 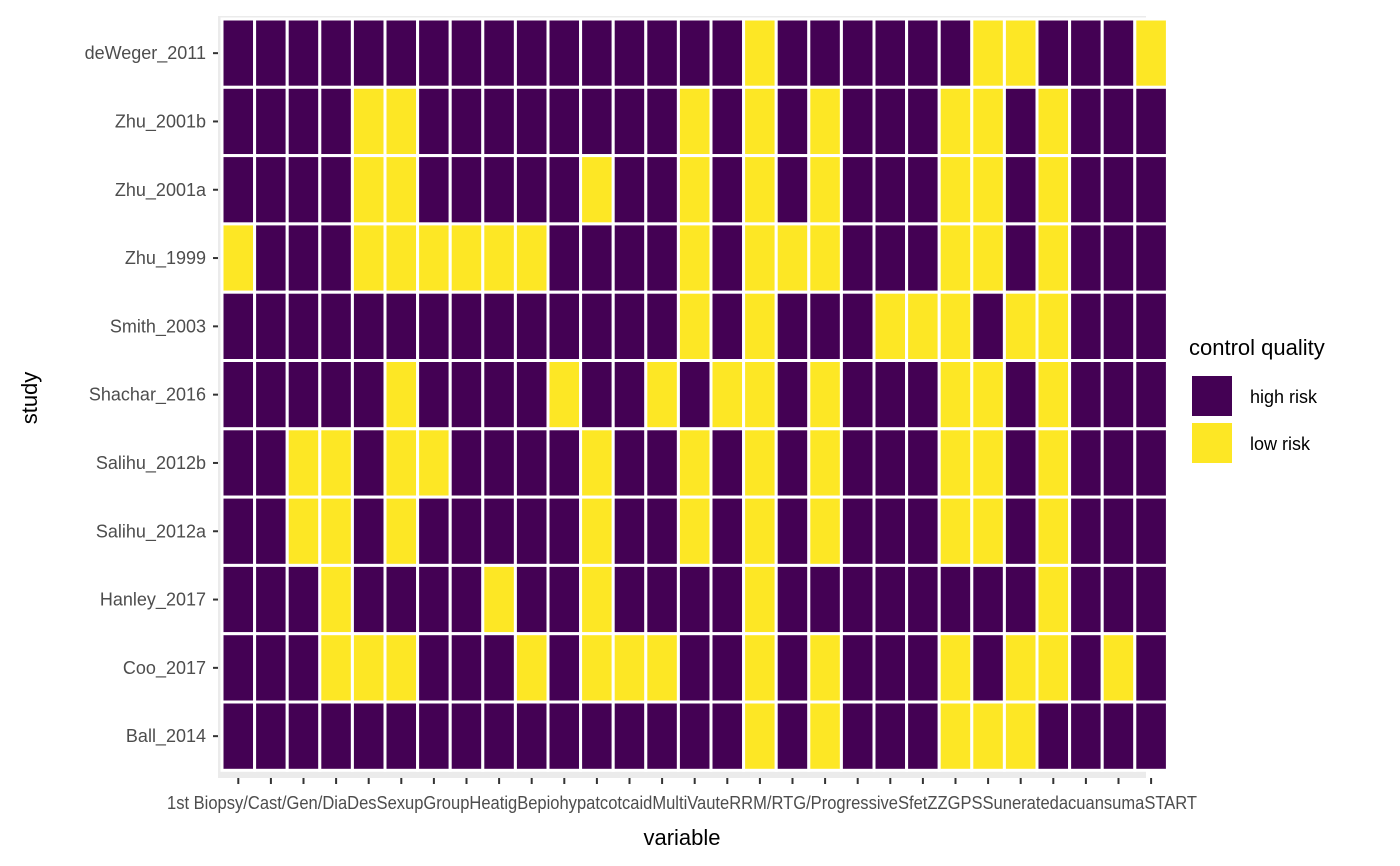 What do you see at coordinates (153, 600) in the screenshot?
I see `y-tick-label: Hanley_2017` at bounding box center [153, 600].